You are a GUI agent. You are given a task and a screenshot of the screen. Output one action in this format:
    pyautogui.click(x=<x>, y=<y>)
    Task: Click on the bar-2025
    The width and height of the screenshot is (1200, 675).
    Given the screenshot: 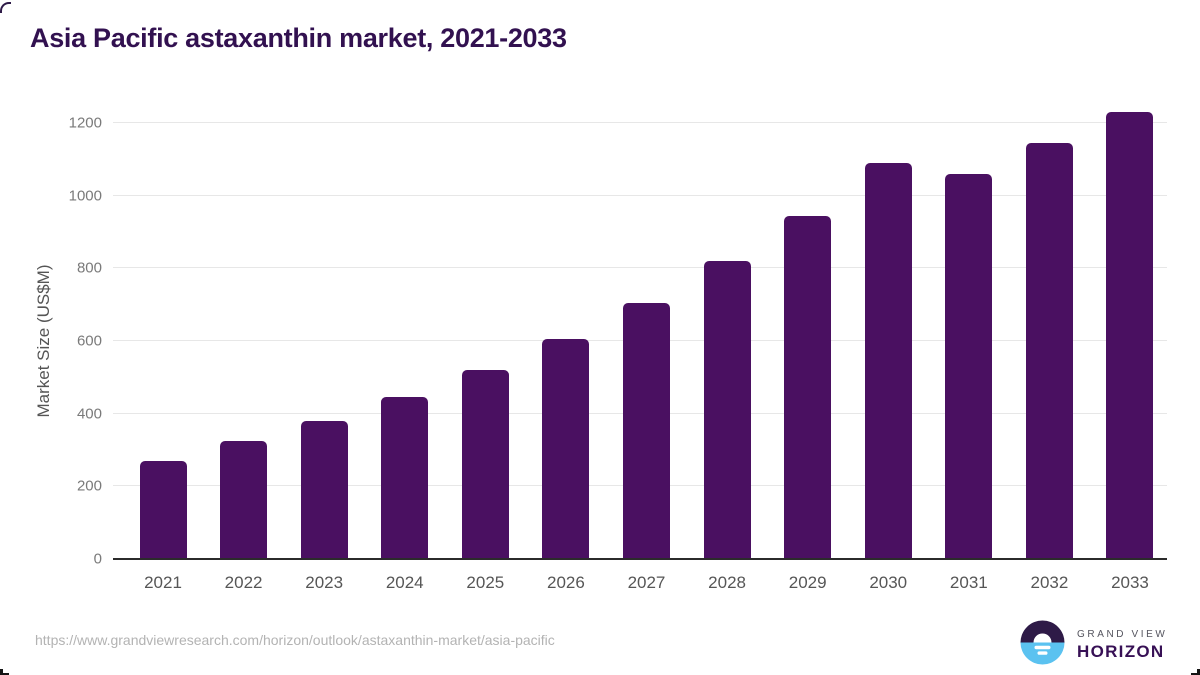 What is the action you would take?
    pyautogui.click(x=485, y=464)
    